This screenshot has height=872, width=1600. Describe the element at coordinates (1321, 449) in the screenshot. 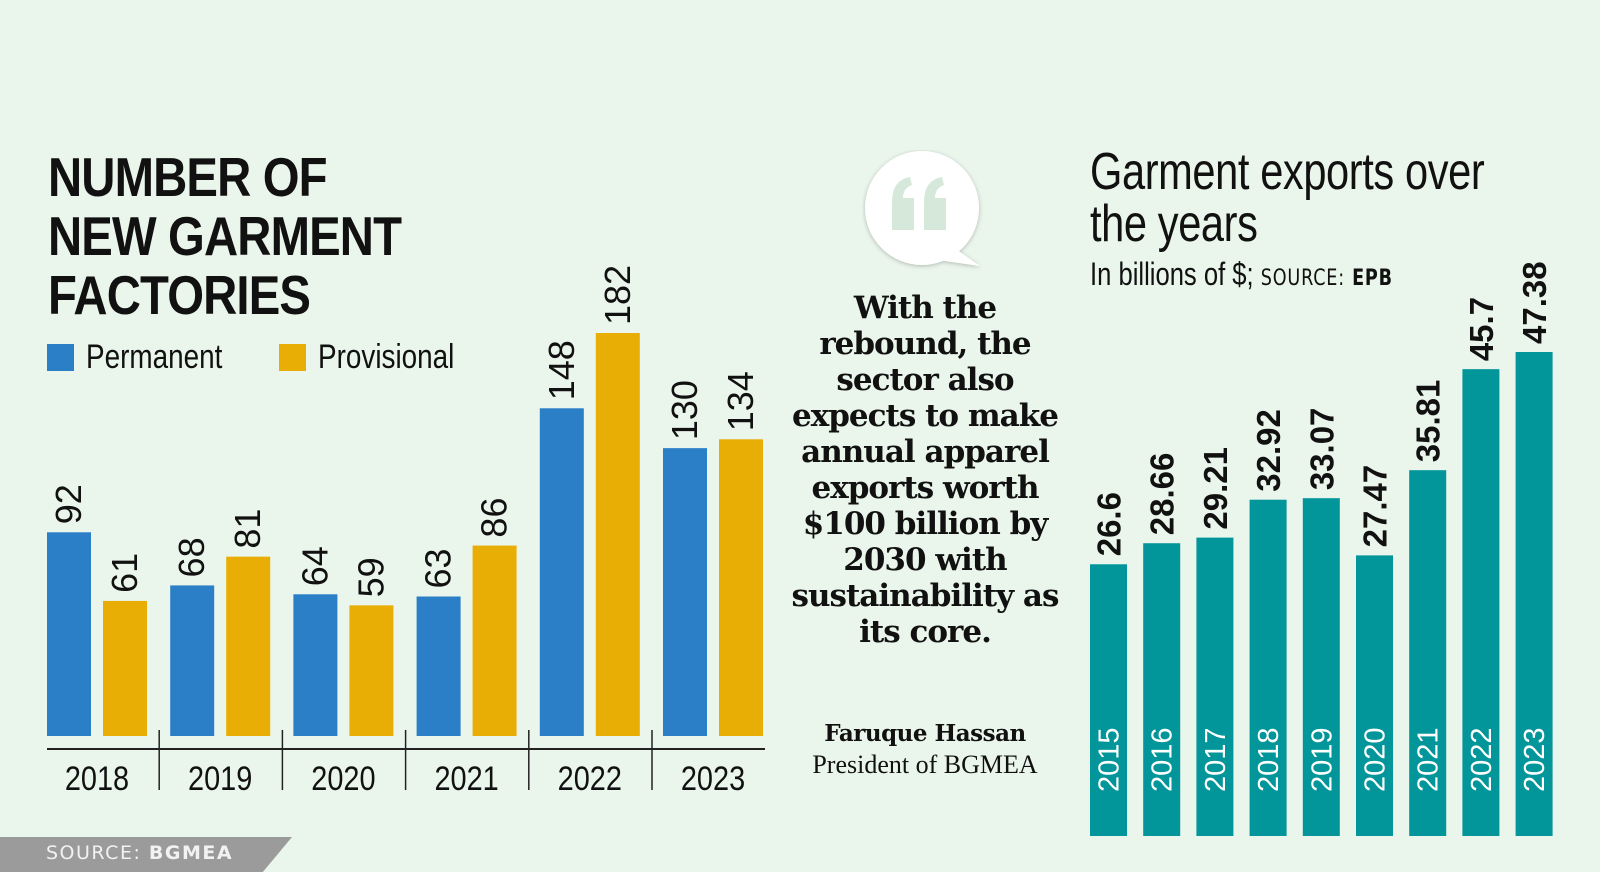

I see `data-label-exports-2019: 33.07` at that location.